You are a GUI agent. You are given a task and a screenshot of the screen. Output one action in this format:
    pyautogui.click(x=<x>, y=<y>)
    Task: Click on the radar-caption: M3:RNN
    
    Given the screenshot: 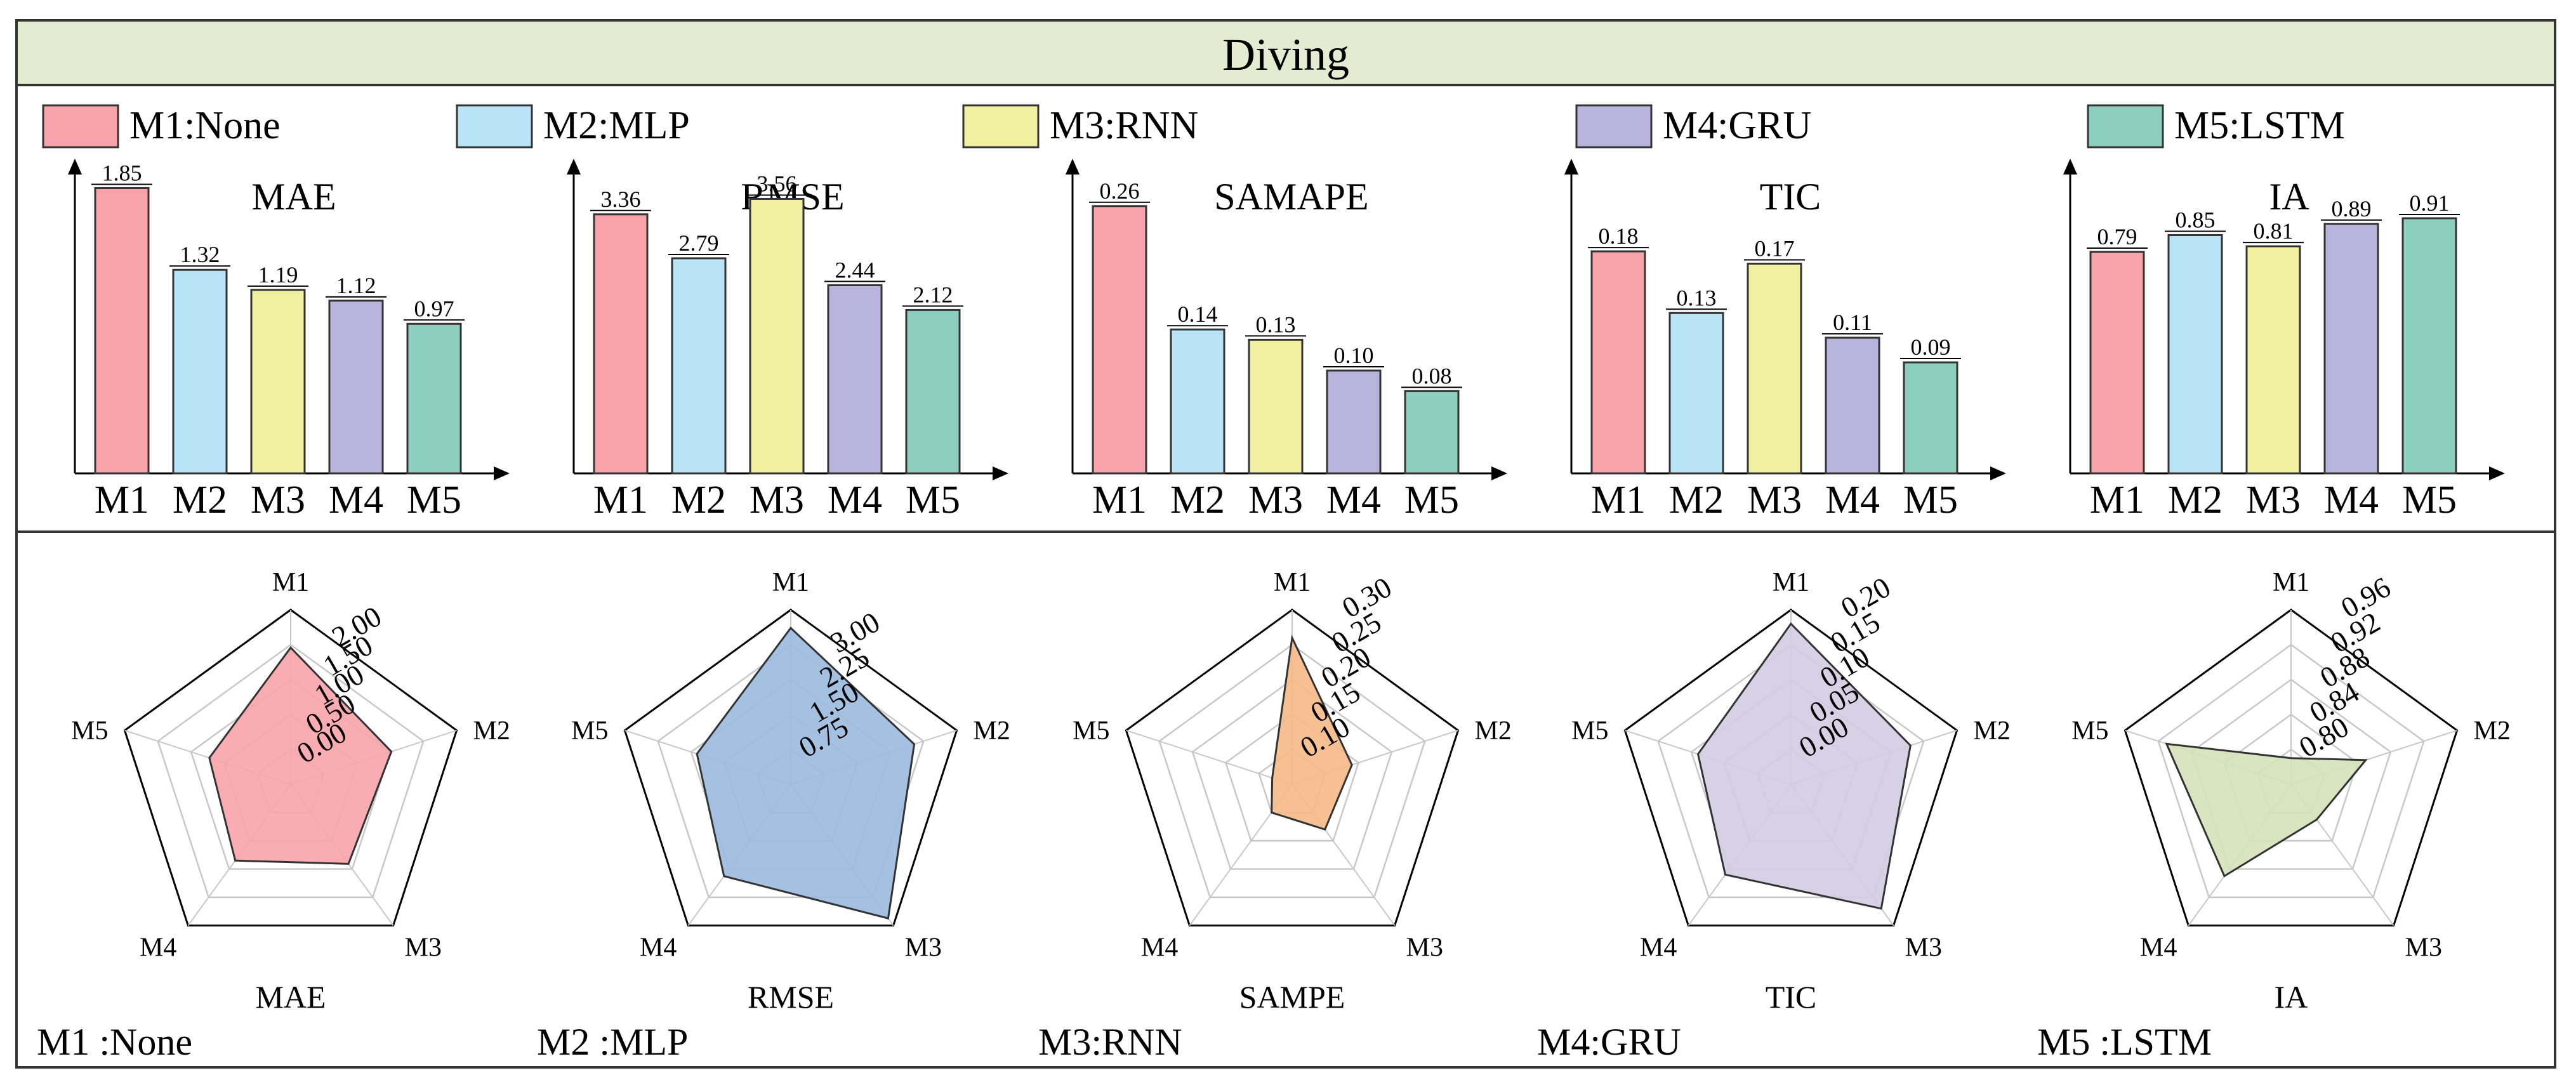 What is the action you would take?
    pyautogui.click(x=1110, y=1042)
    